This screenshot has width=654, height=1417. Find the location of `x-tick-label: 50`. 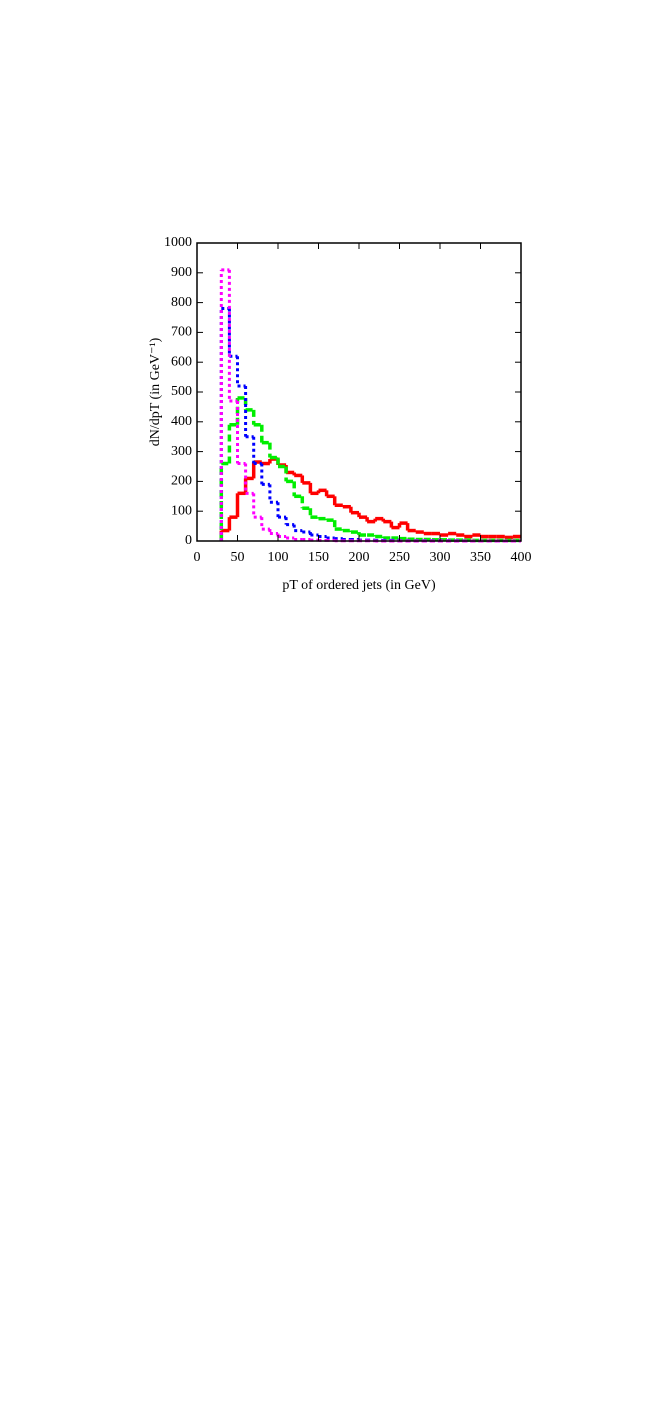

x-tick-label: 50 is located at coordinates (238, 557).